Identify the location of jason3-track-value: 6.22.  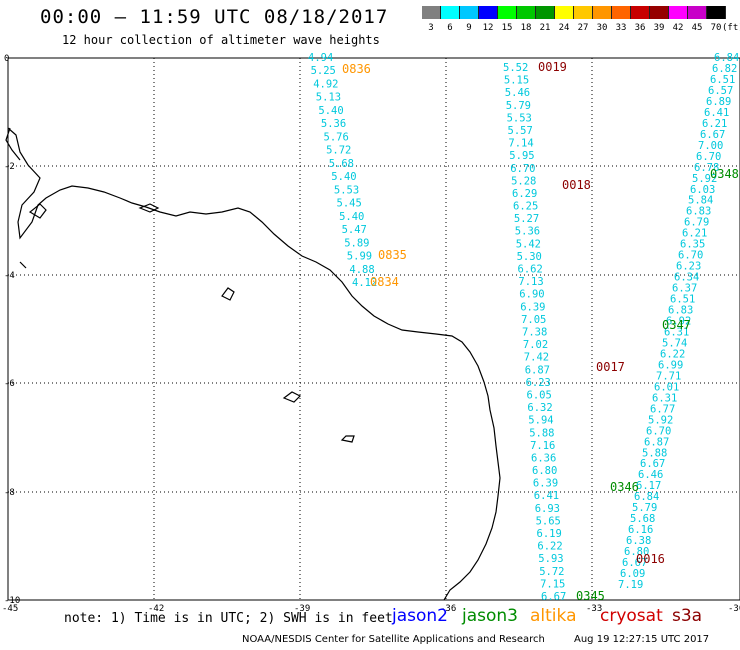
(672, 354).